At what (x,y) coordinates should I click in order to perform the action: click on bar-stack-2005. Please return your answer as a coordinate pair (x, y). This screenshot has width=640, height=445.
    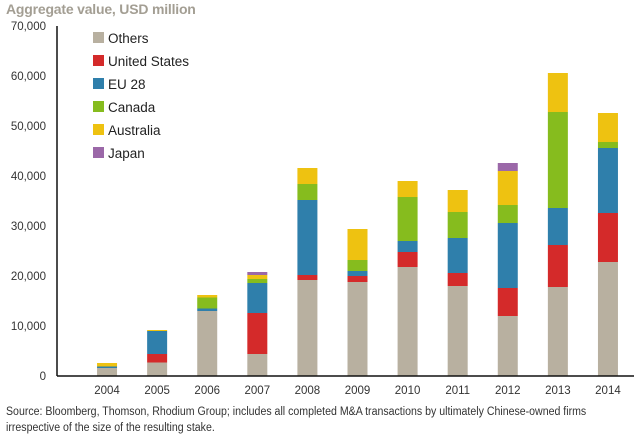
    Looking at the image, I should click on (157, 353).